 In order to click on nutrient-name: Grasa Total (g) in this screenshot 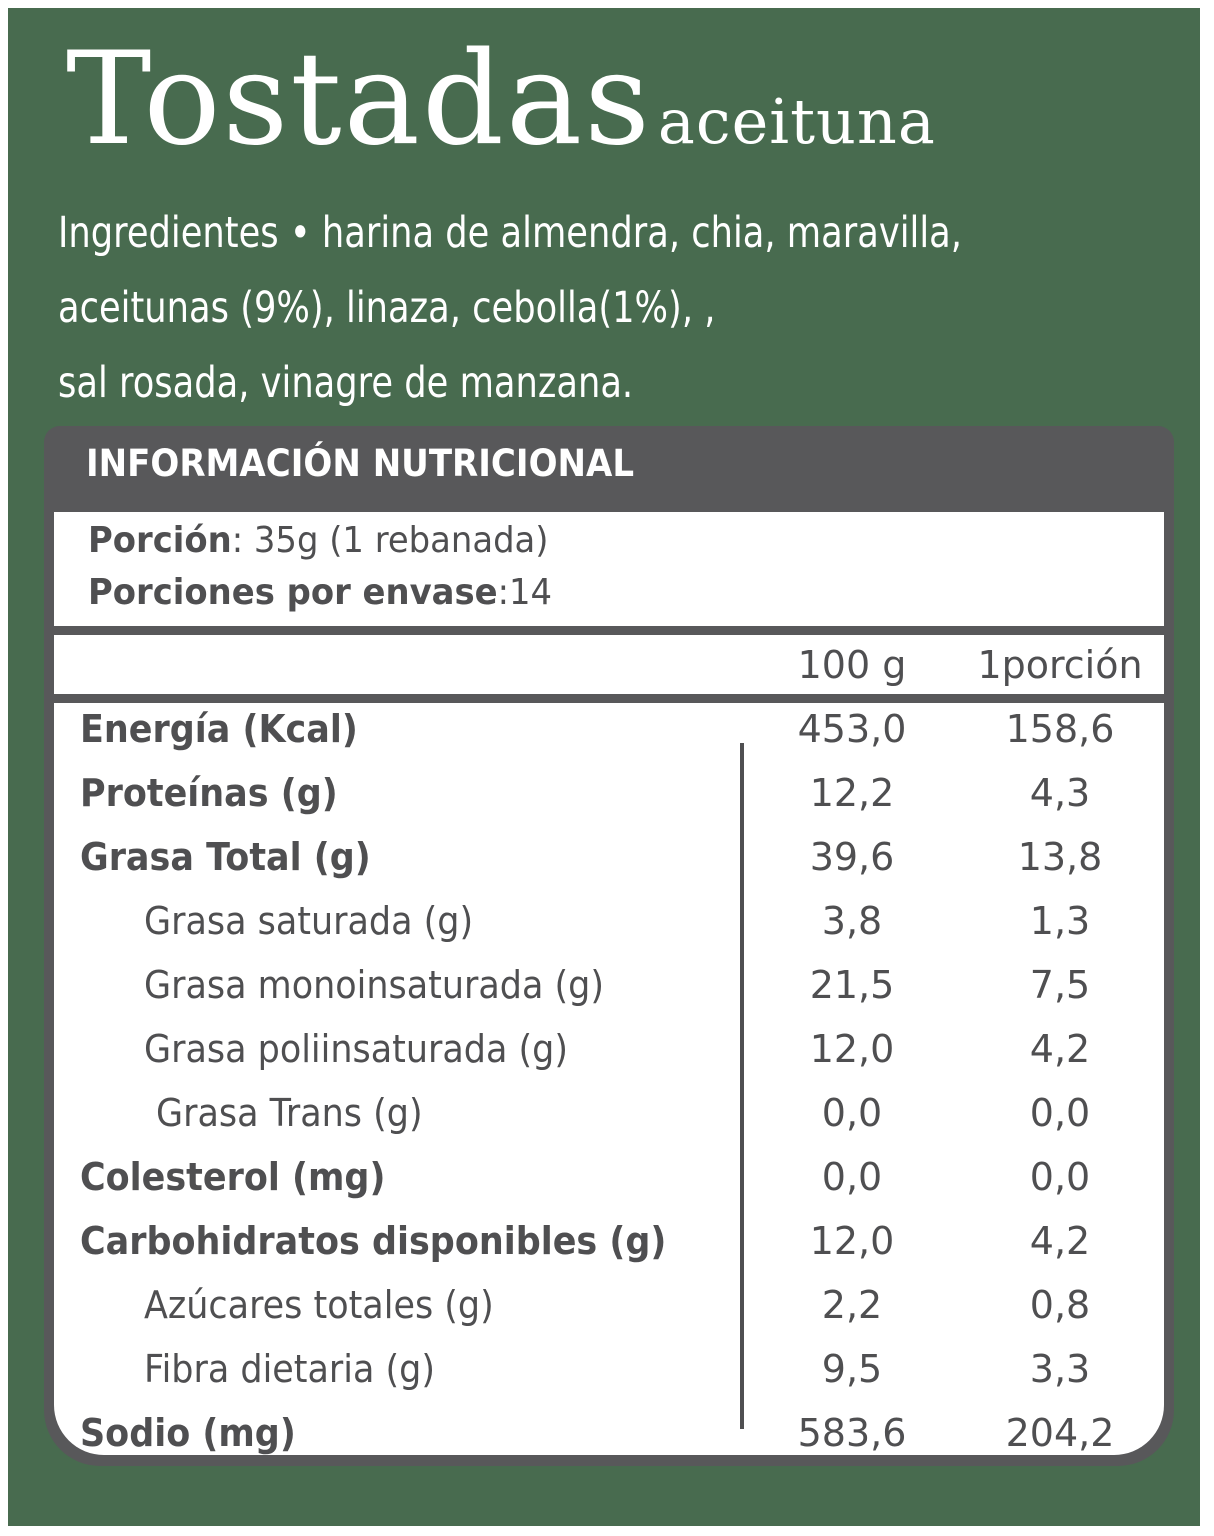, I will do `click(225, 857)`.